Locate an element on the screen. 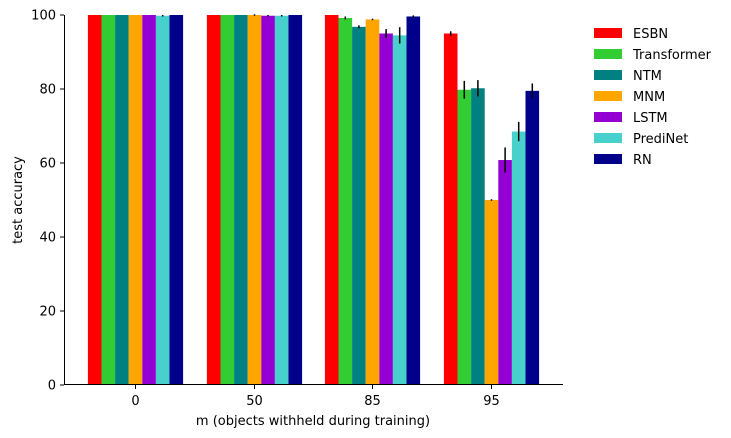 This screenshot has width=731, height=438. y-tick-label: 80 is located at coordinates (47, 90).